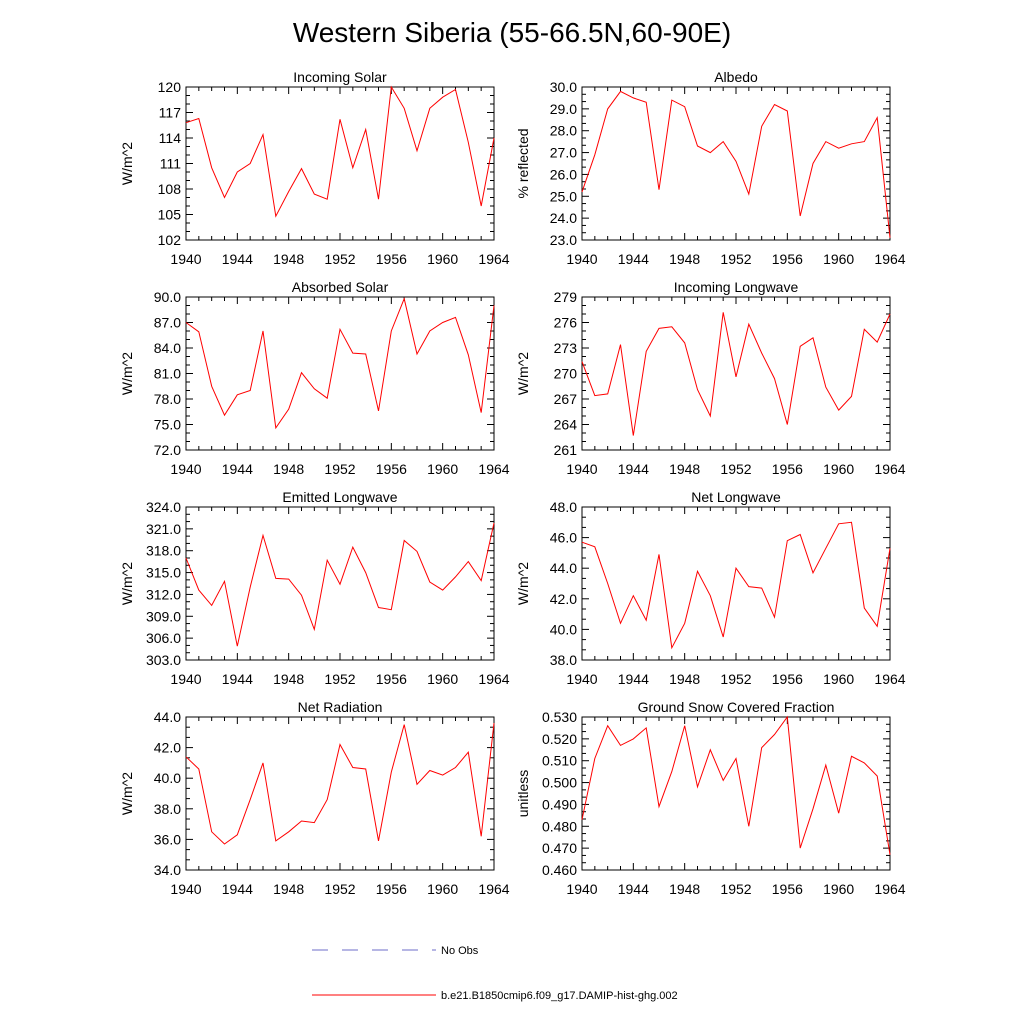  What do you see at coordinates (563, 87) in the screenshot?
I see `y-tick-label: 30.0` at bounding box center [563, 87].